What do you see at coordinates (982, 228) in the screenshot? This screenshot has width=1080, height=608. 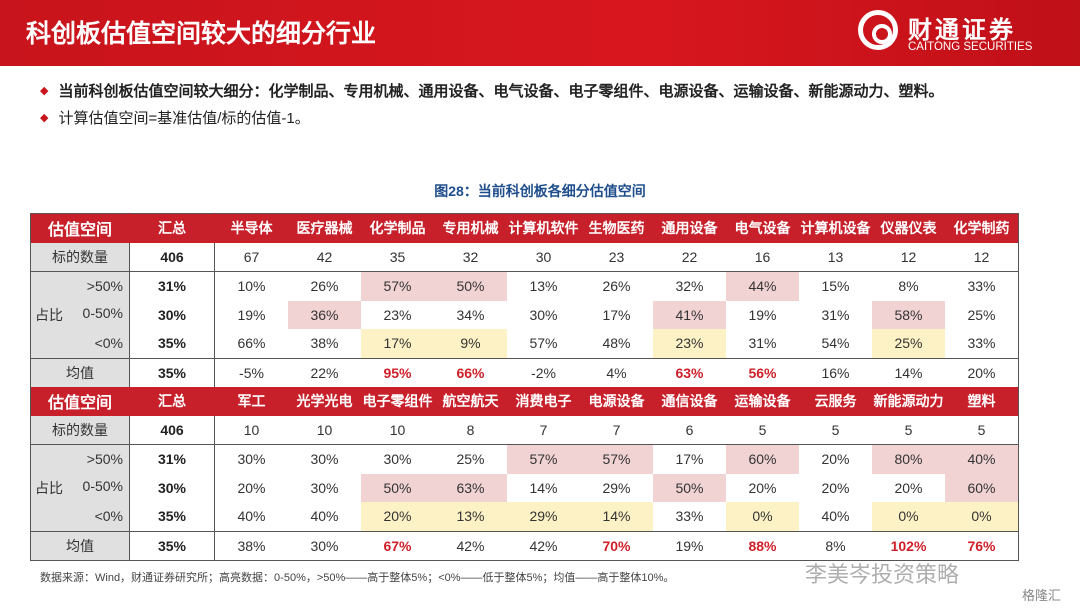 I see `industry-header: 化学制药` at bounding box center [982, 228].